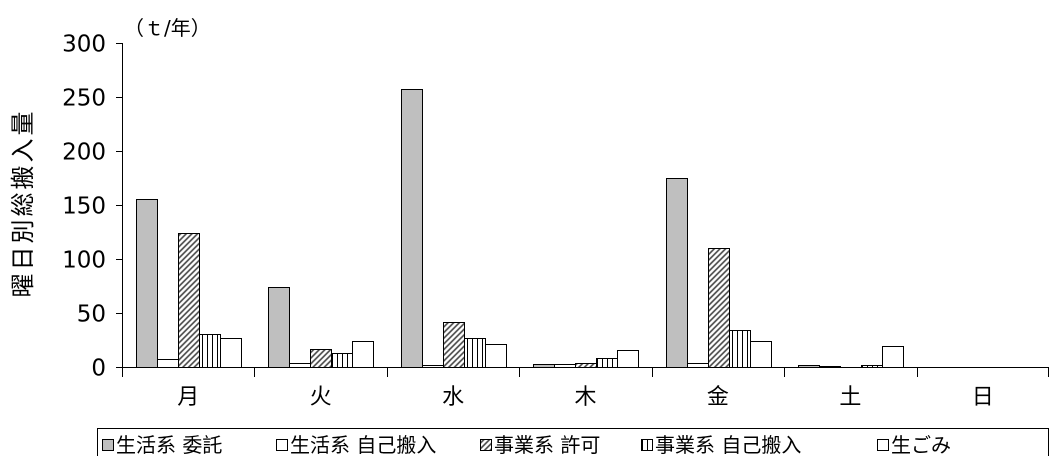 The width and height of the screenshot is (1049, 456). What do you see at coordinates (169, 444) in the screenshot?
I see `legend-label-1: 生活系 委託` at bounding box center [169, 444].